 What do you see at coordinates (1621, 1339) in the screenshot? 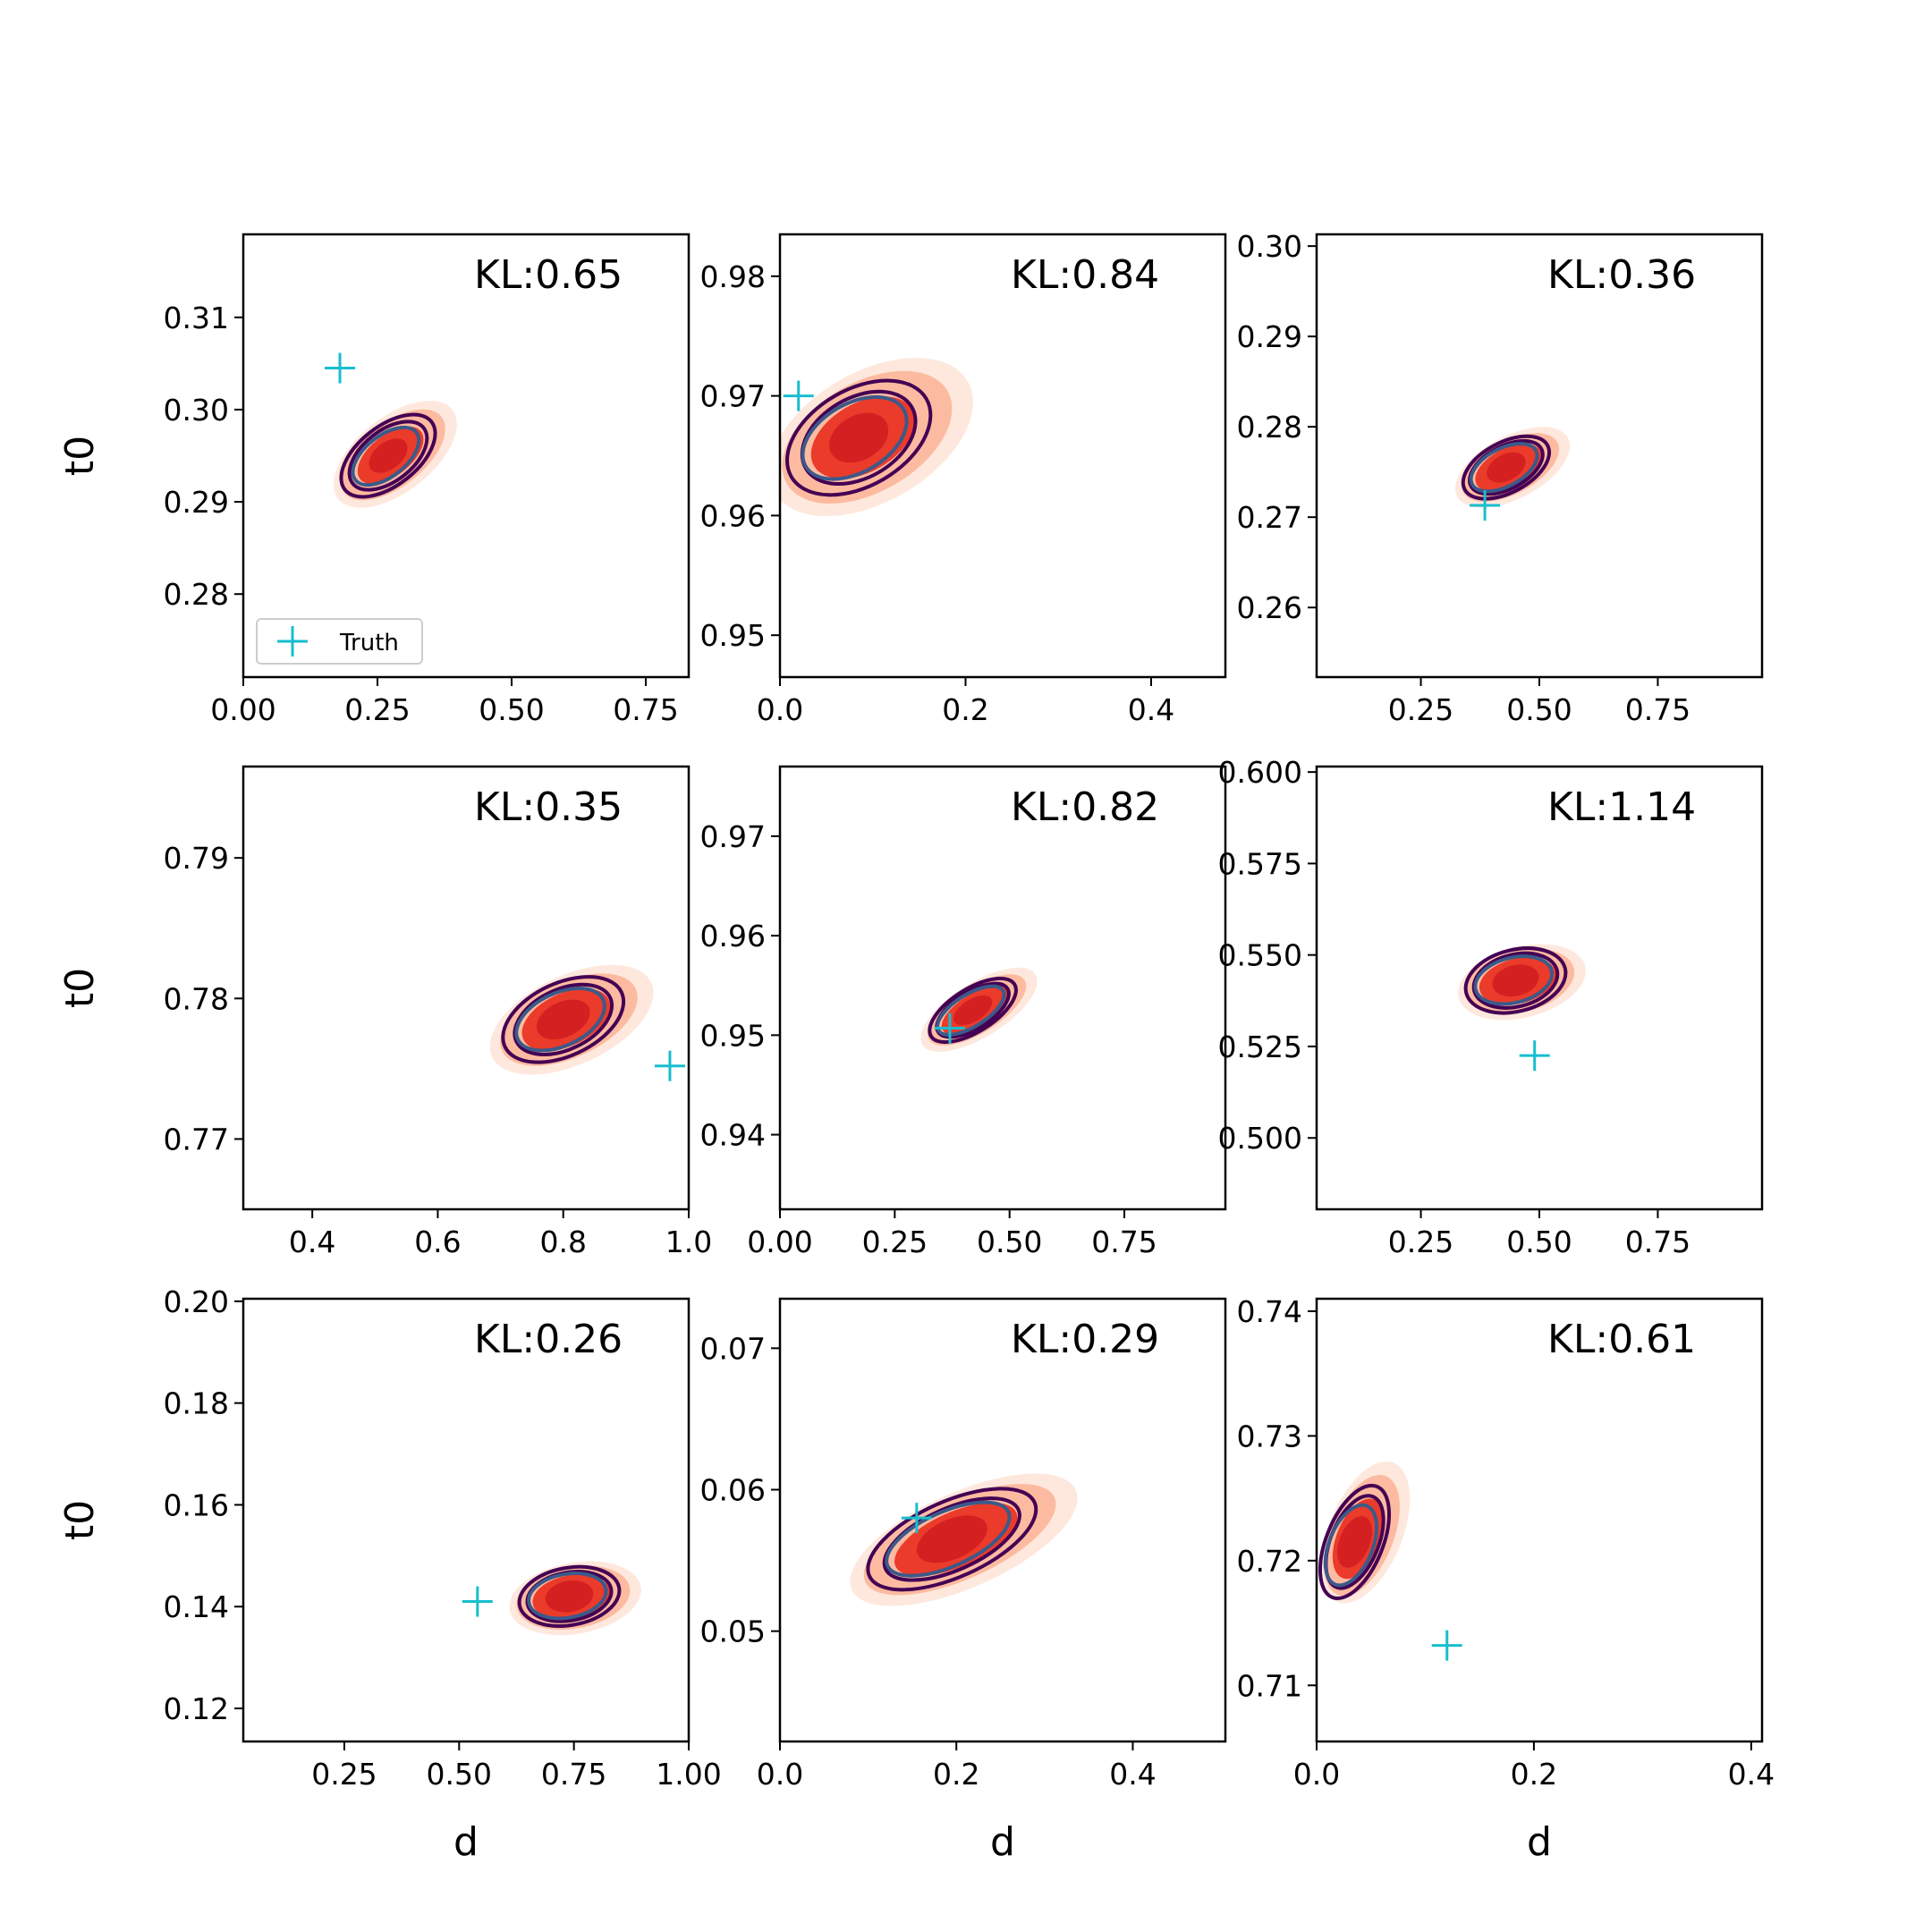
I see `kl-annotation: KL:0.61` at bounding box center [1621, 1339].